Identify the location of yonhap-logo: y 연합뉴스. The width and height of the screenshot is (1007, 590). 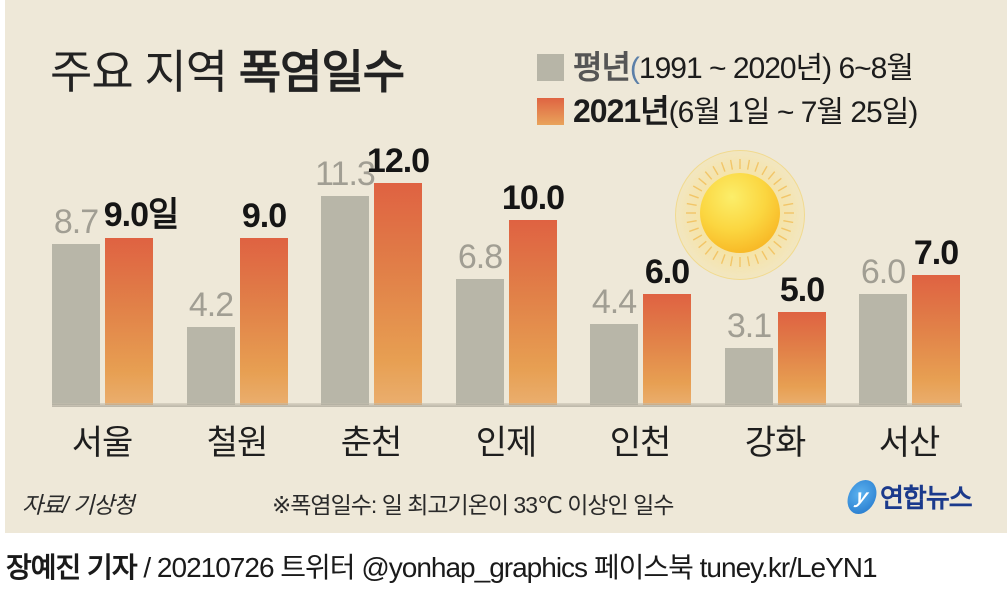
(908, 496).